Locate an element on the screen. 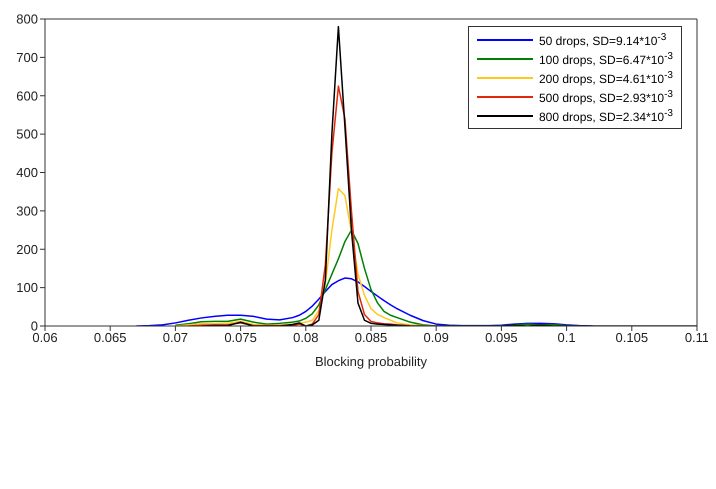 The image size is (716, 489). y-tick-label: 200 is located at coordinates (27, 249).